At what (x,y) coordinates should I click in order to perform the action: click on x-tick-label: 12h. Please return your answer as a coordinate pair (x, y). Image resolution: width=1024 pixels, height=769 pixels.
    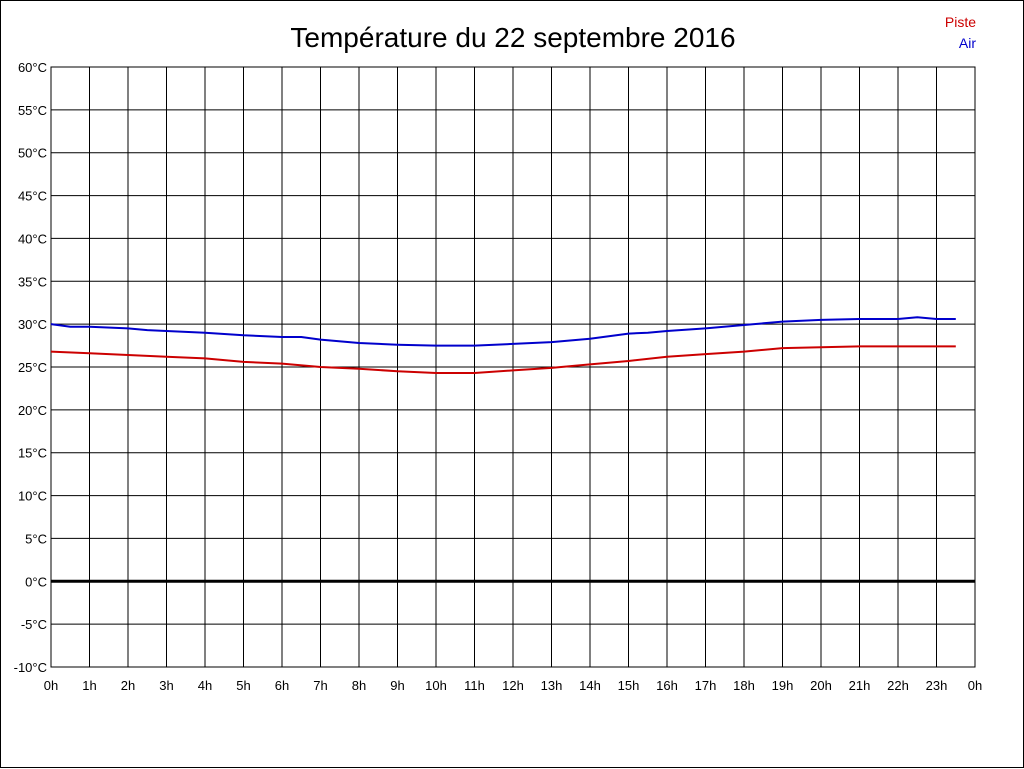
    Looking at the image, I should click on (513, 685).